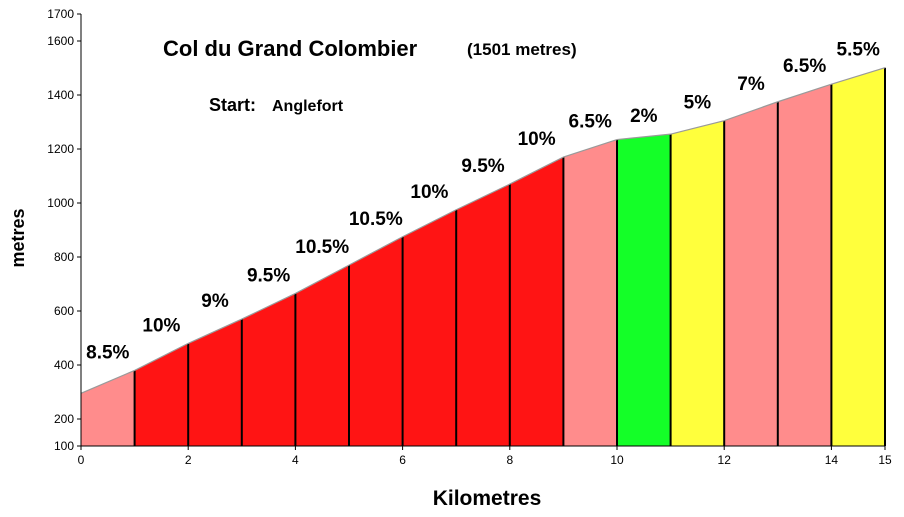 The width and height of the screenshot is (904, 517). Describe the element at coordinates (537, 139) in the screenshot. I see `gradient-label-9: 10%` at that location.